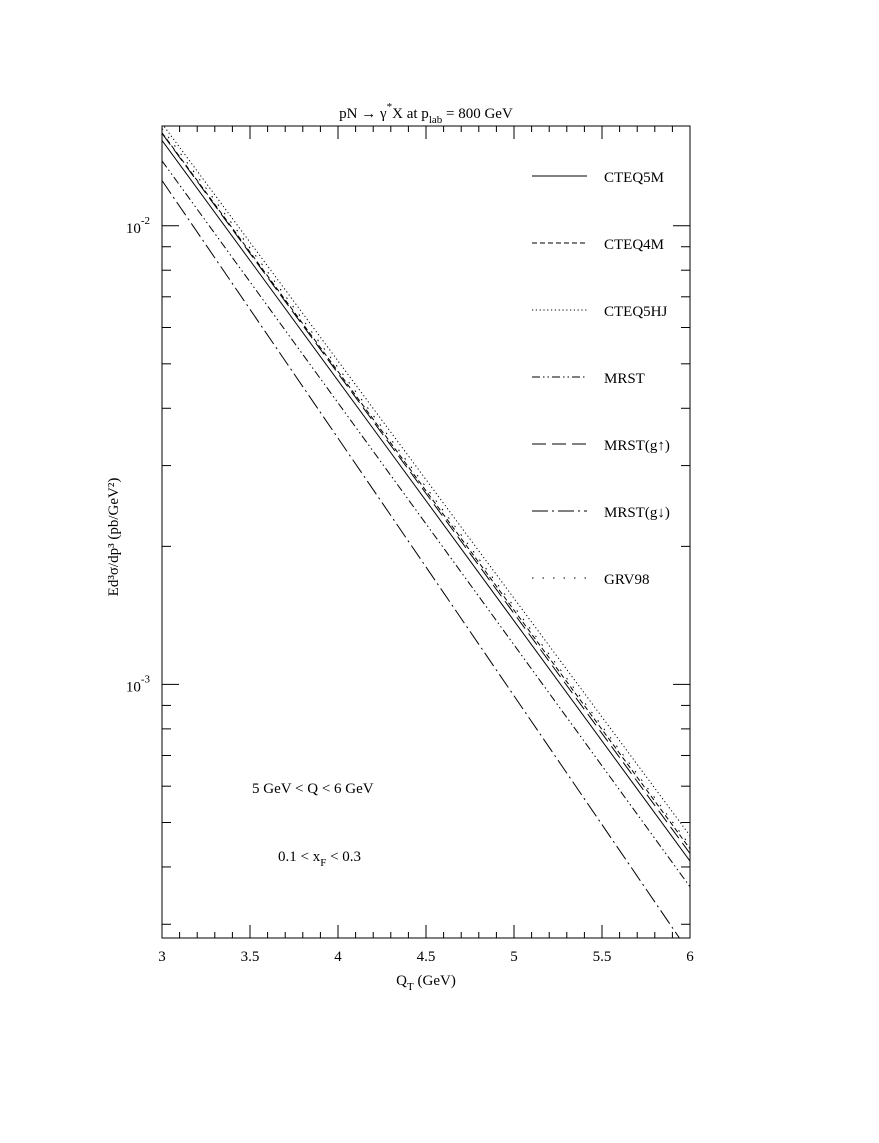 This screenshot has height=1143, width=879. I want to click on y-tick-label: 10⁻², so click(138, 226).